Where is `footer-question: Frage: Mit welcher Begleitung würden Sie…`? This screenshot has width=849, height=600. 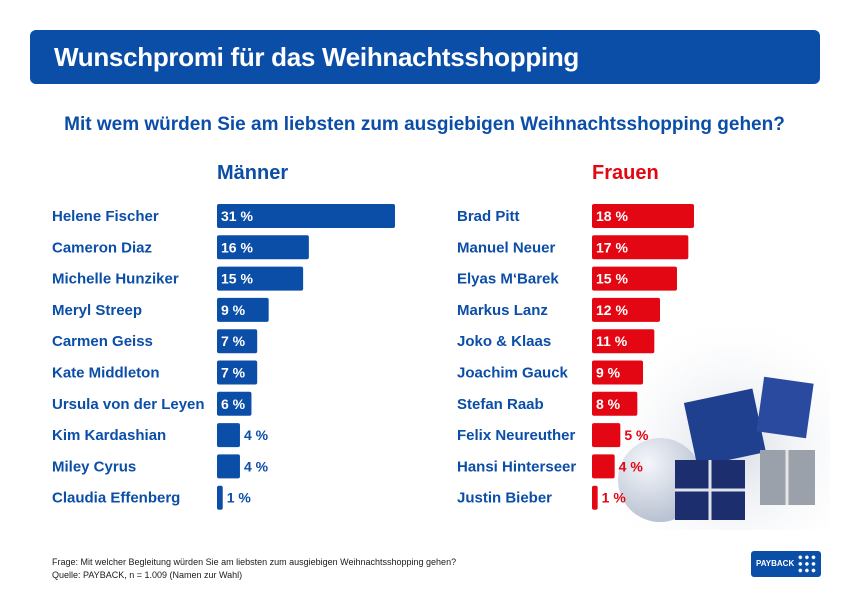 footer-question: Frage: Mit welcher Begleitung würden Sie… is located at coordinates (254, 562).